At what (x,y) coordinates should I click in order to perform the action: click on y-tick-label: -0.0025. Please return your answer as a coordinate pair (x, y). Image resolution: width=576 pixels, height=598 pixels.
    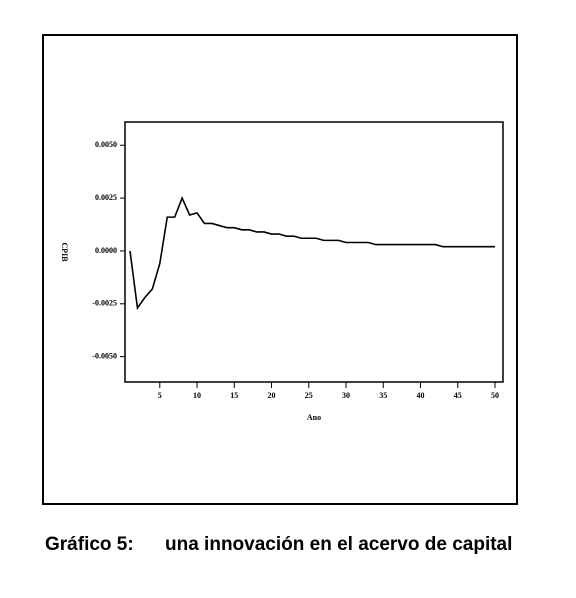
    Looking at the image, I should click on (104, 303).